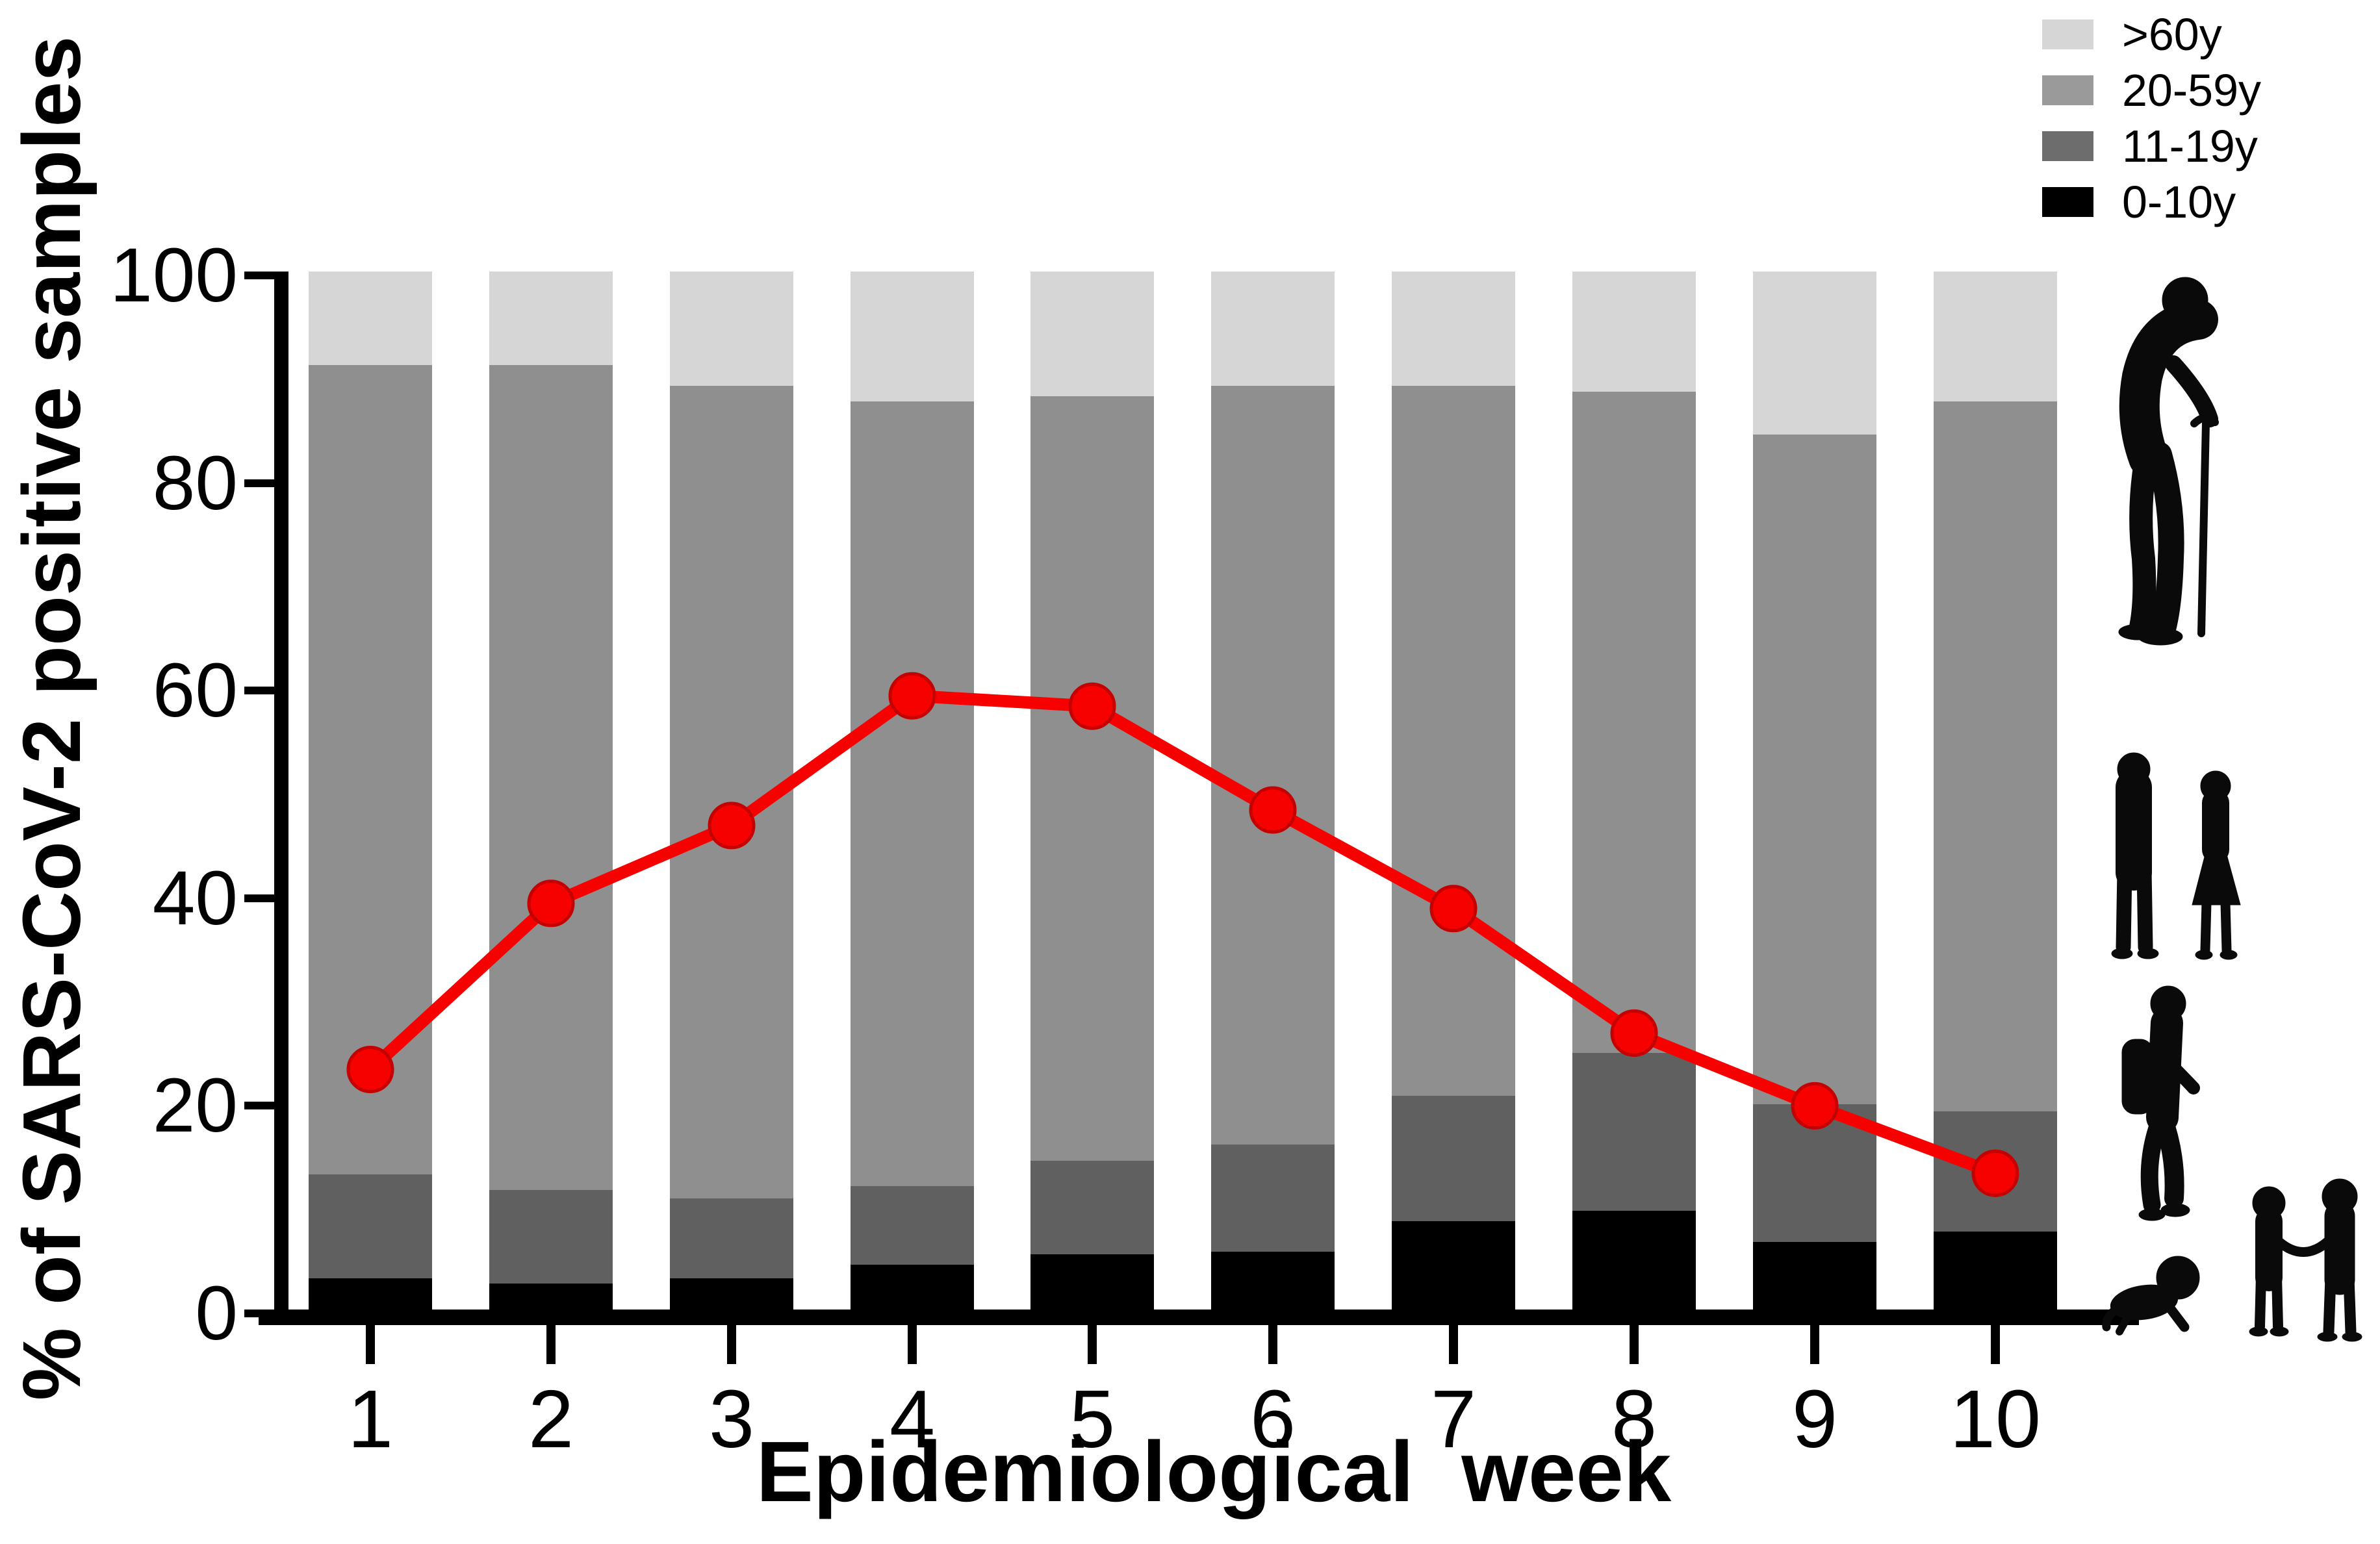  What do you see at coordinates (2172, 34) in the screenshot?
I see `legend-label: >60y` at bounding box center [2172, 34].